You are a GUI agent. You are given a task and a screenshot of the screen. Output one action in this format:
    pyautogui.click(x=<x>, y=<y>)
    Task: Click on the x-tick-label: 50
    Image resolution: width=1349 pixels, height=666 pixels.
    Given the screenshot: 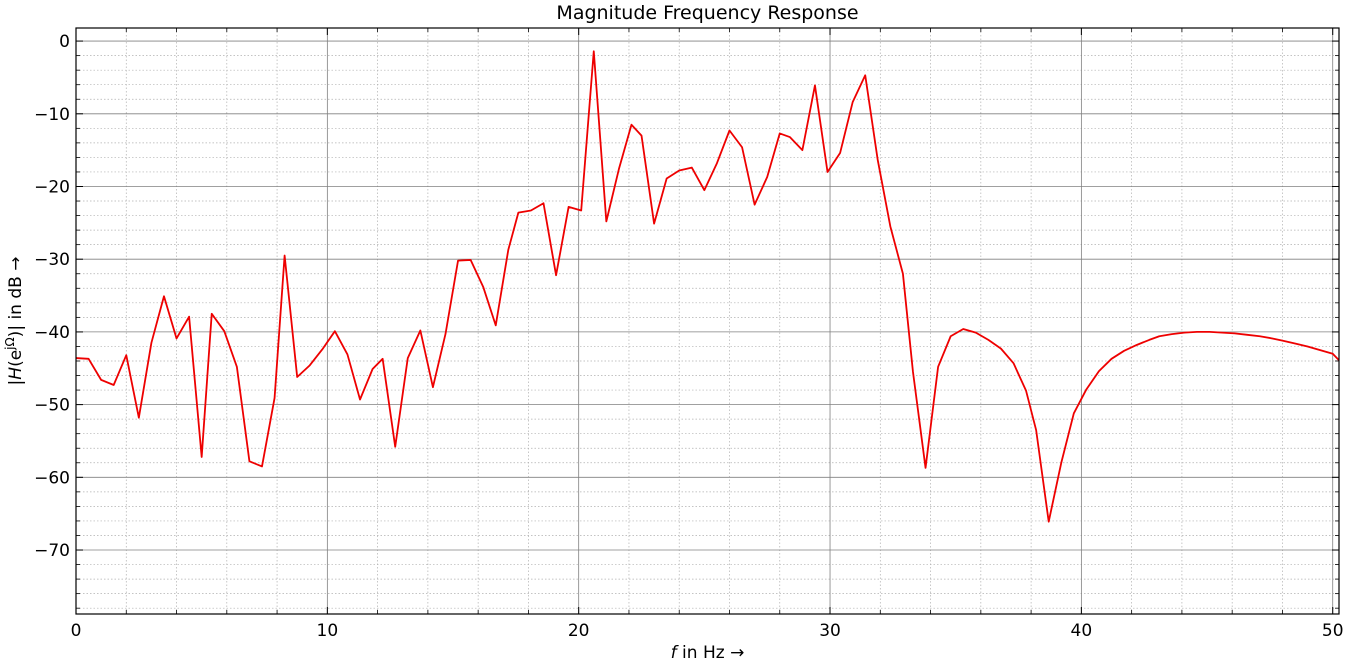 What is the action you would take?
    pyautogui.click(x=1333, y=631)
    